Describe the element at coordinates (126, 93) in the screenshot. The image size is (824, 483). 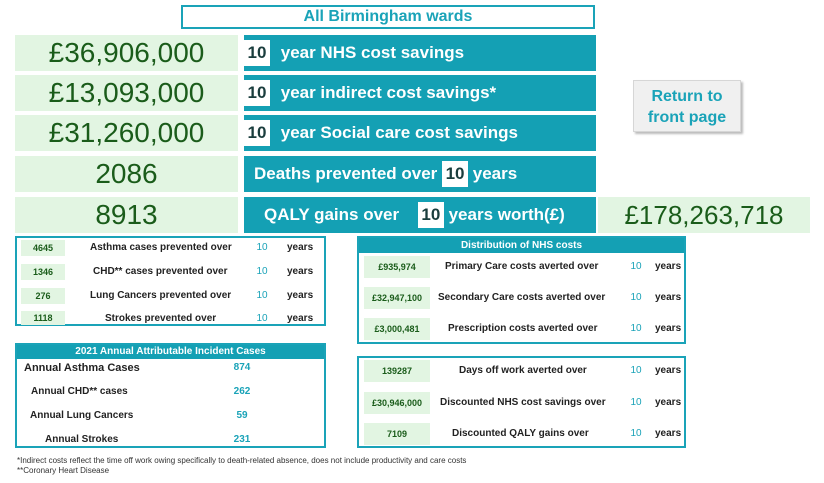
I see `indirect-cost-savings-value: £13,093,000` at that location.